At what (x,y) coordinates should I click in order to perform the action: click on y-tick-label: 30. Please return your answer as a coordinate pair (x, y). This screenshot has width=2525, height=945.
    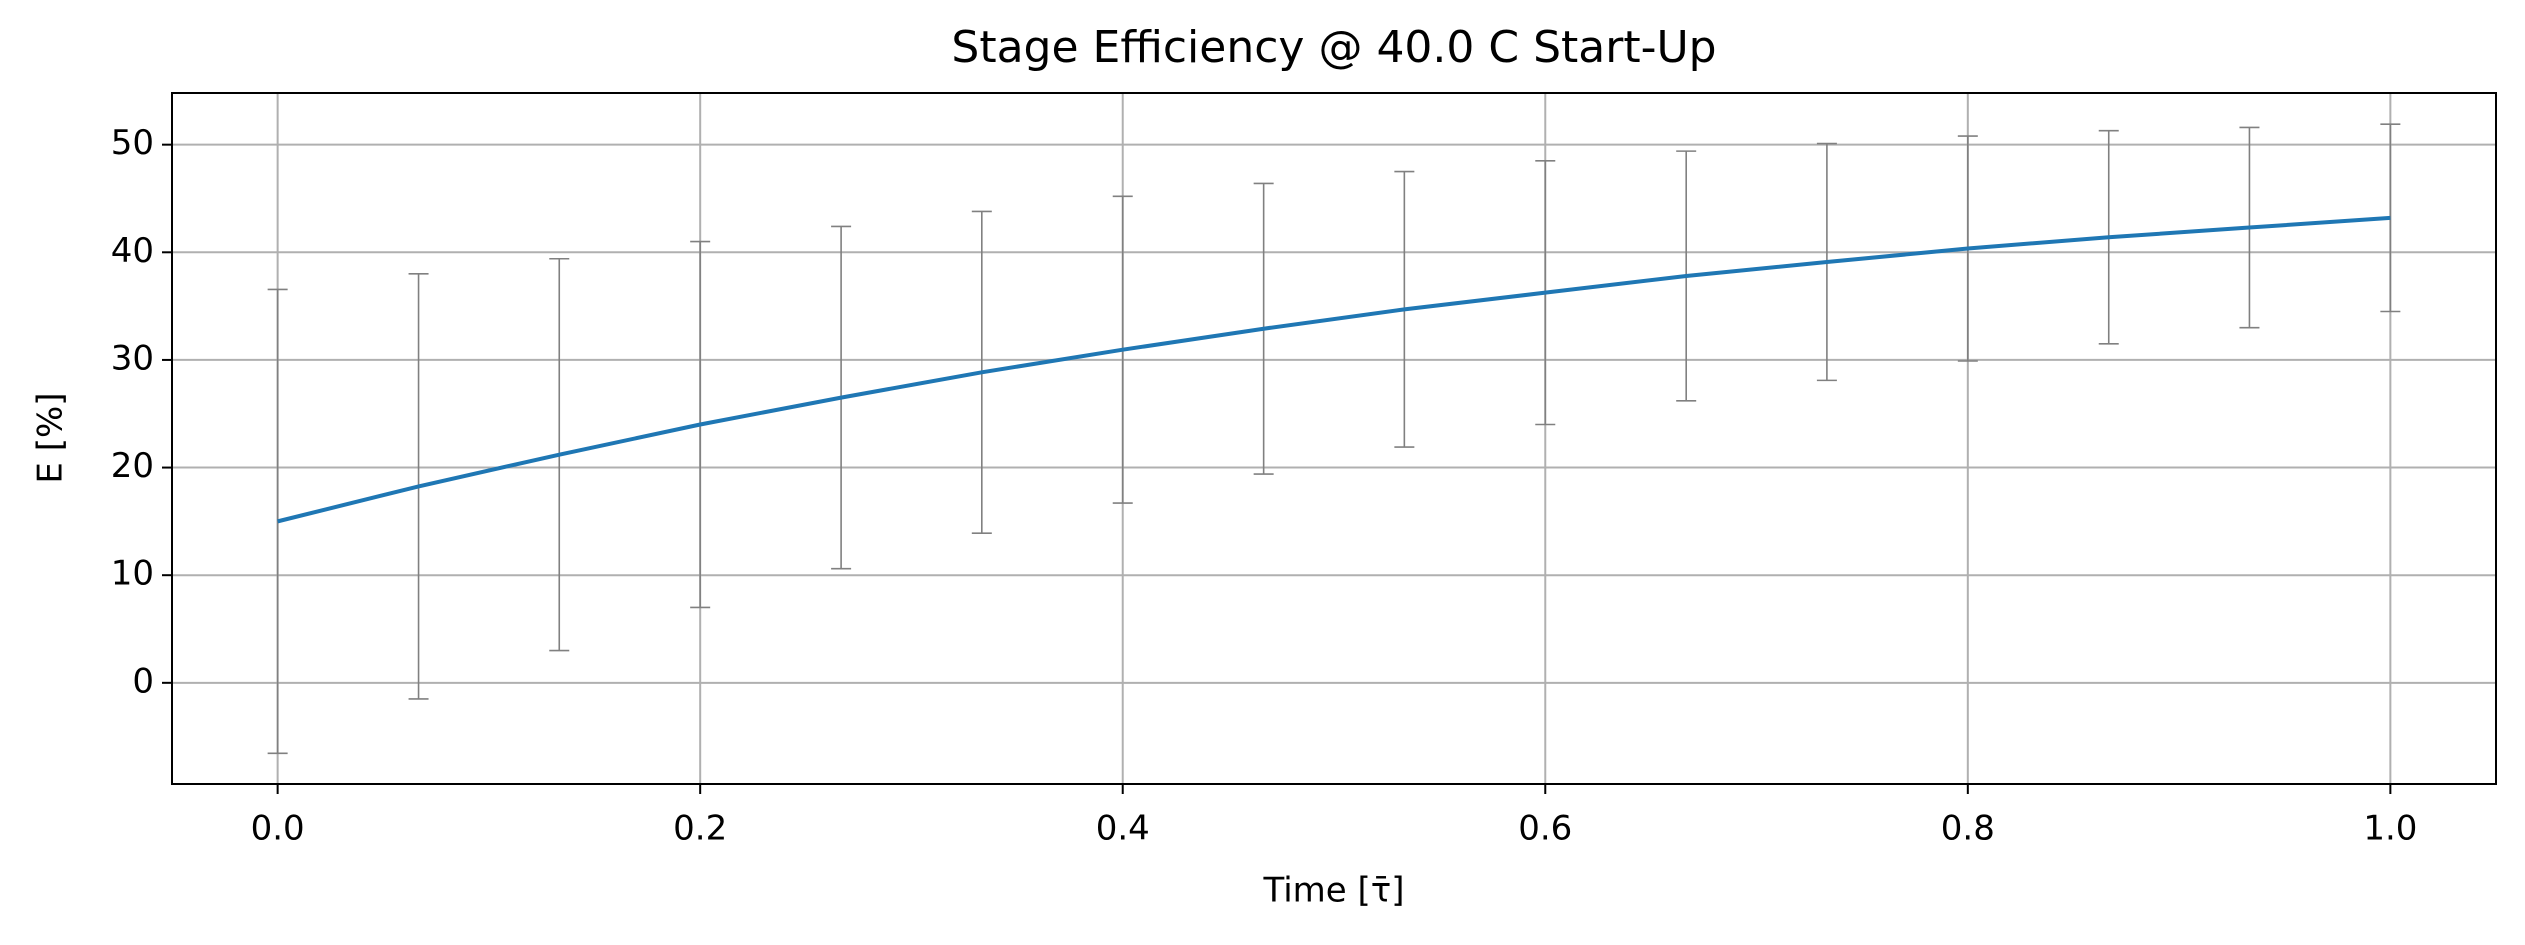
    Looking at the image, I should click on (132, 358).